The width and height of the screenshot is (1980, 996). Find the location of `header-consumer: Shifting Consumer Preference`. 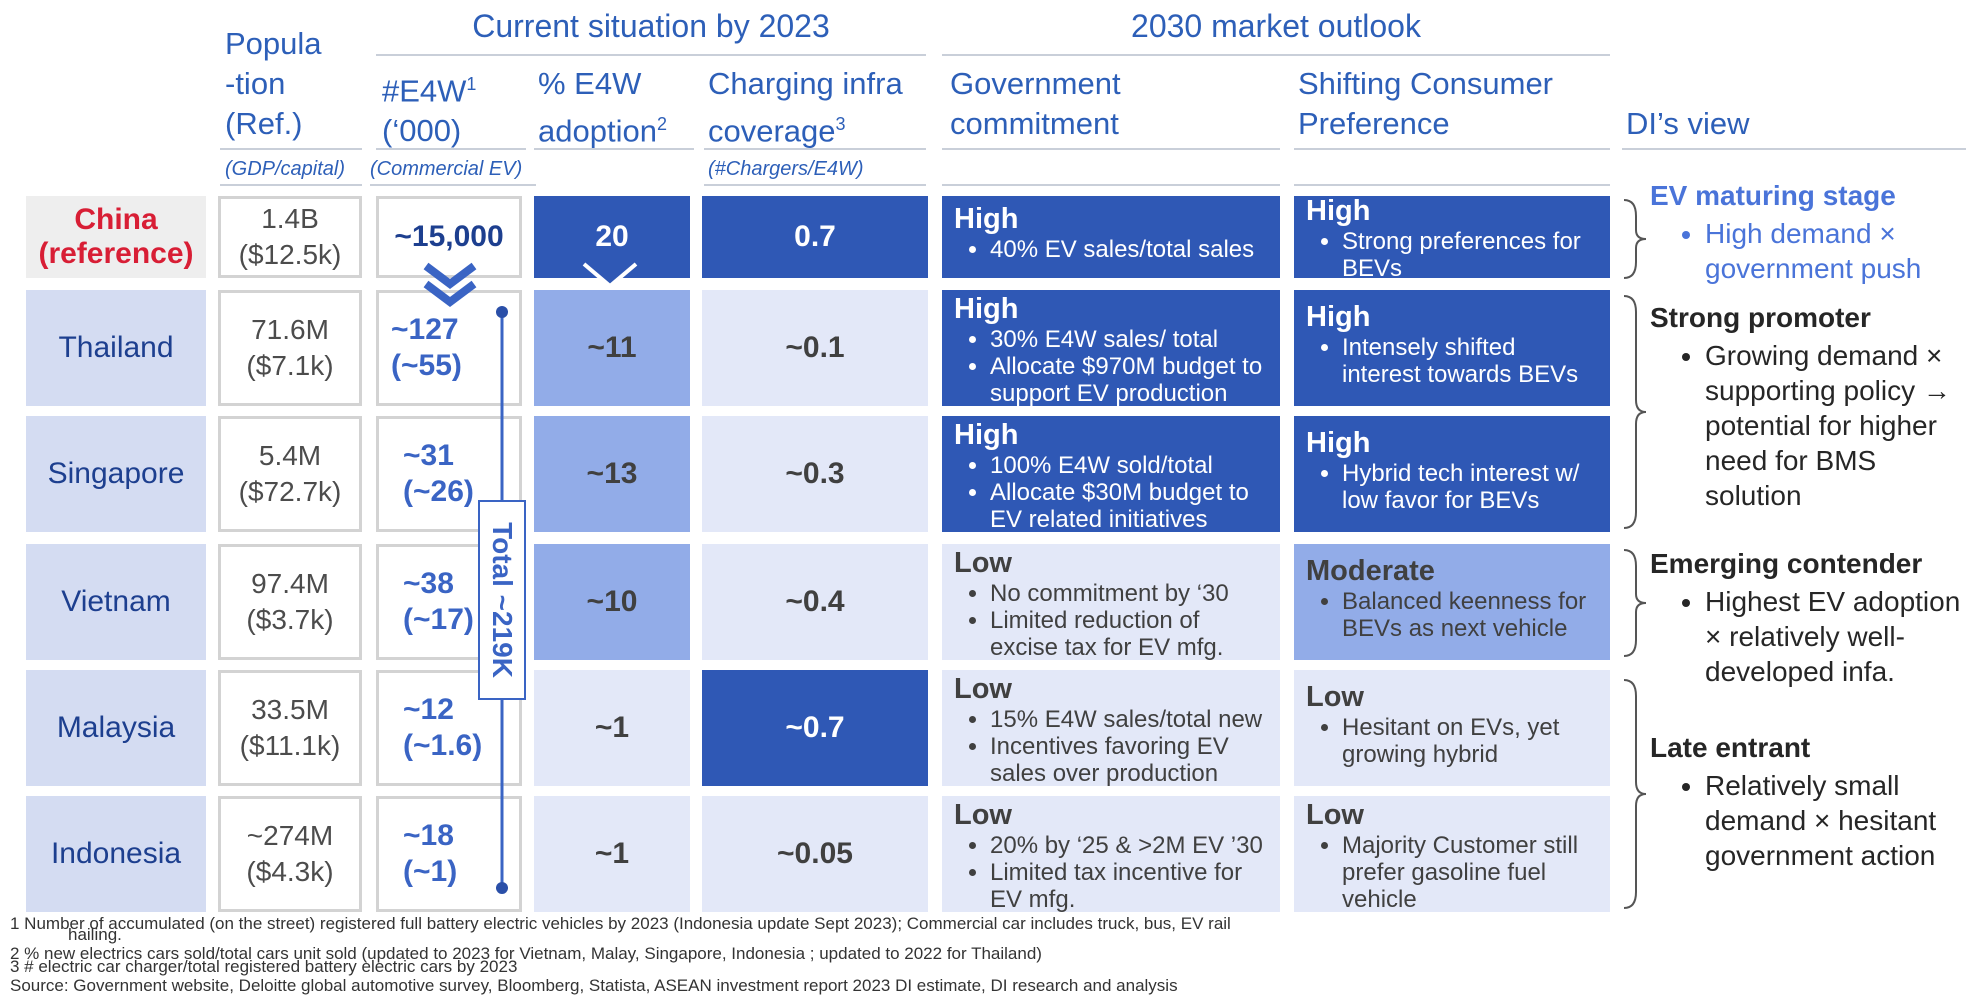

header-consumer: Shifting Consumer Preference is located at coordinates (1426, 103).